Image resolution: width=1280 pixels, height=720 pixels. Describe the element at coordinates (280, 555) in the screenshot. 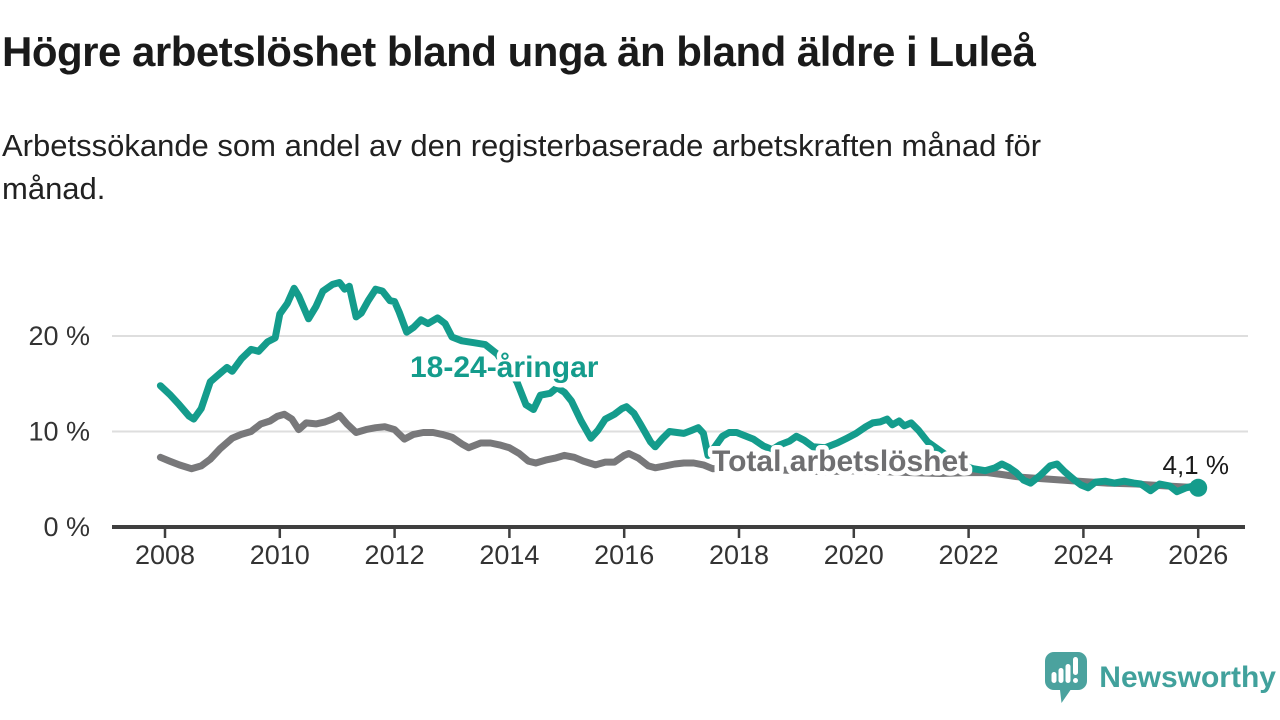

I see `x-tick-label-2010: 2010` at that location.